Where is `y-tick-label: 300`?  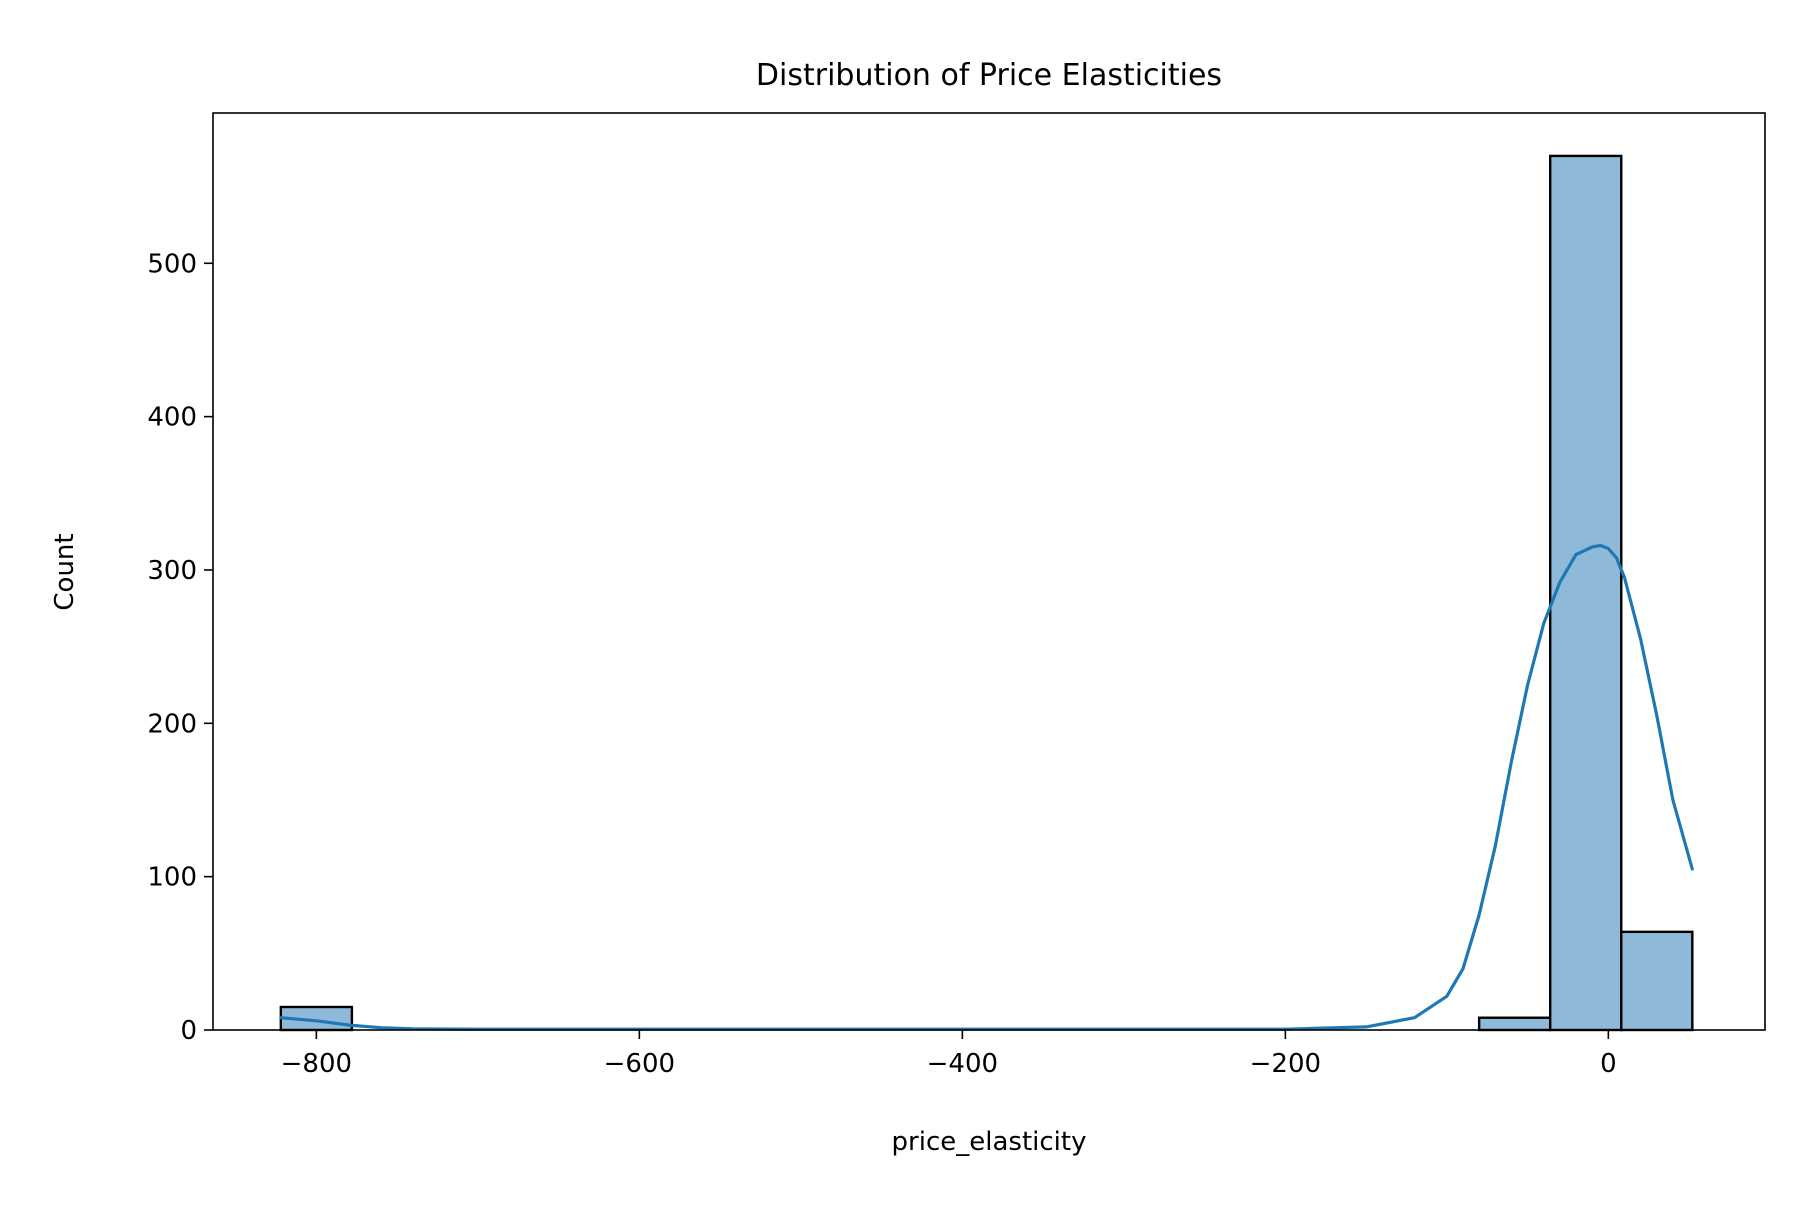 y-tick-label: 300 is located at coordinates (172, 571).